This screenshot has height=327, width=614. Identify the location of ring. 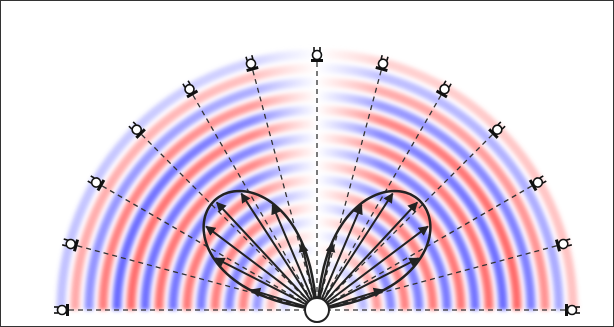
(317, 278).